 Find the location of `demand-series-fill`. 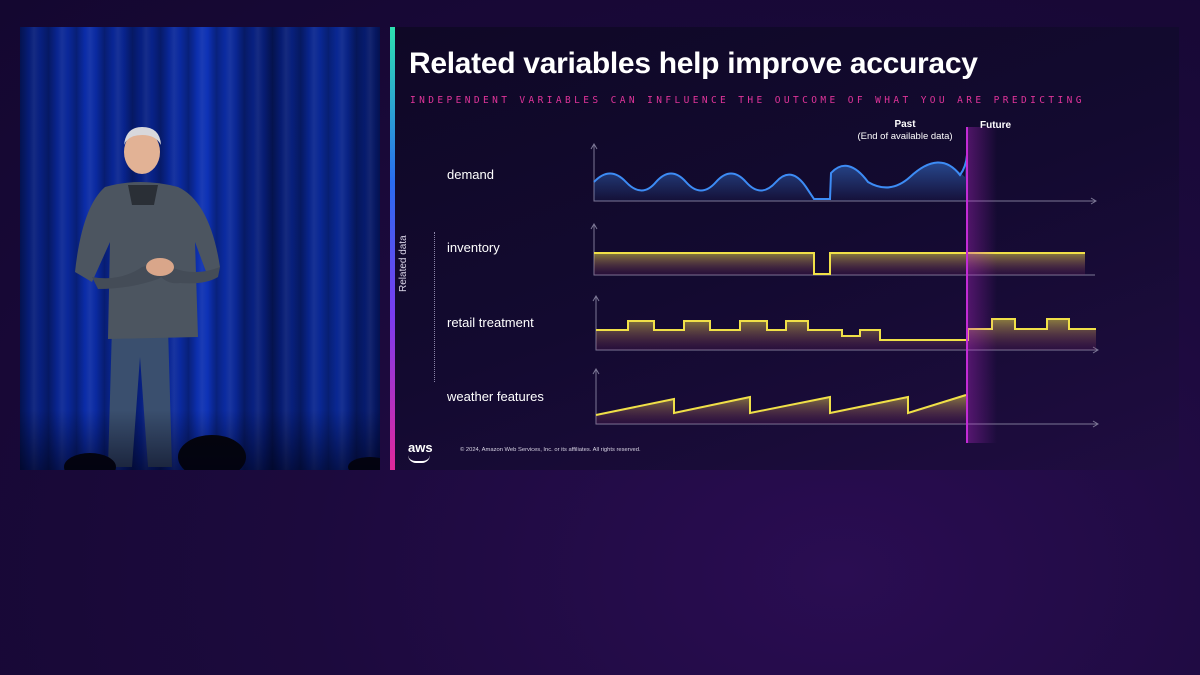

demand-series-fill is located at coordinates (780, 178).